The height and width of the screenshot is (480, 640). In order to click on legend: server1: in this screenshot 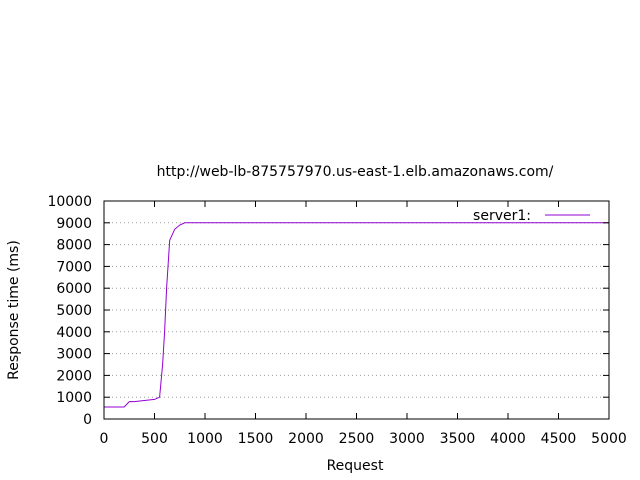, I will do `click(531, 216)`.